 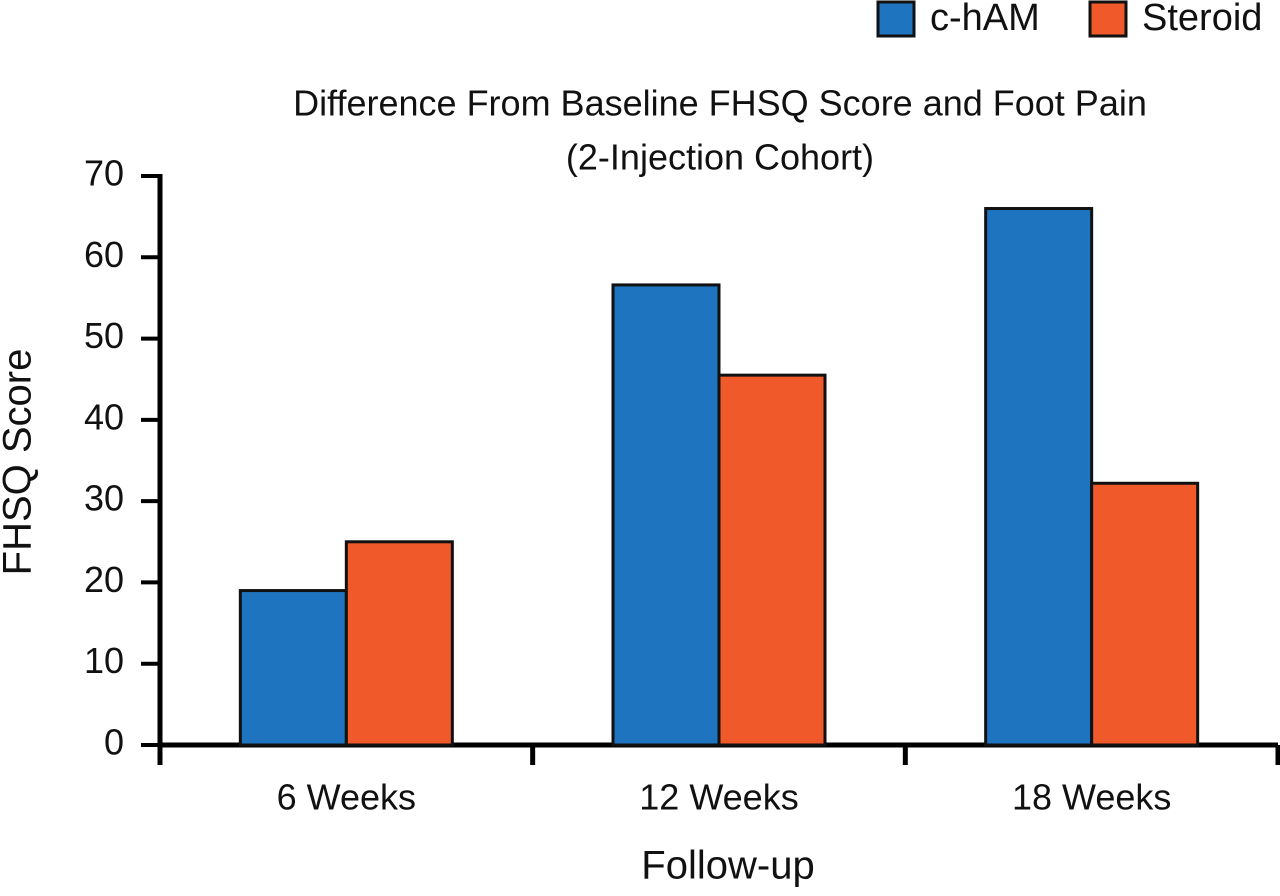 I want to click on x-tick-label: 12 Weeks, so click(x=718, y=797).